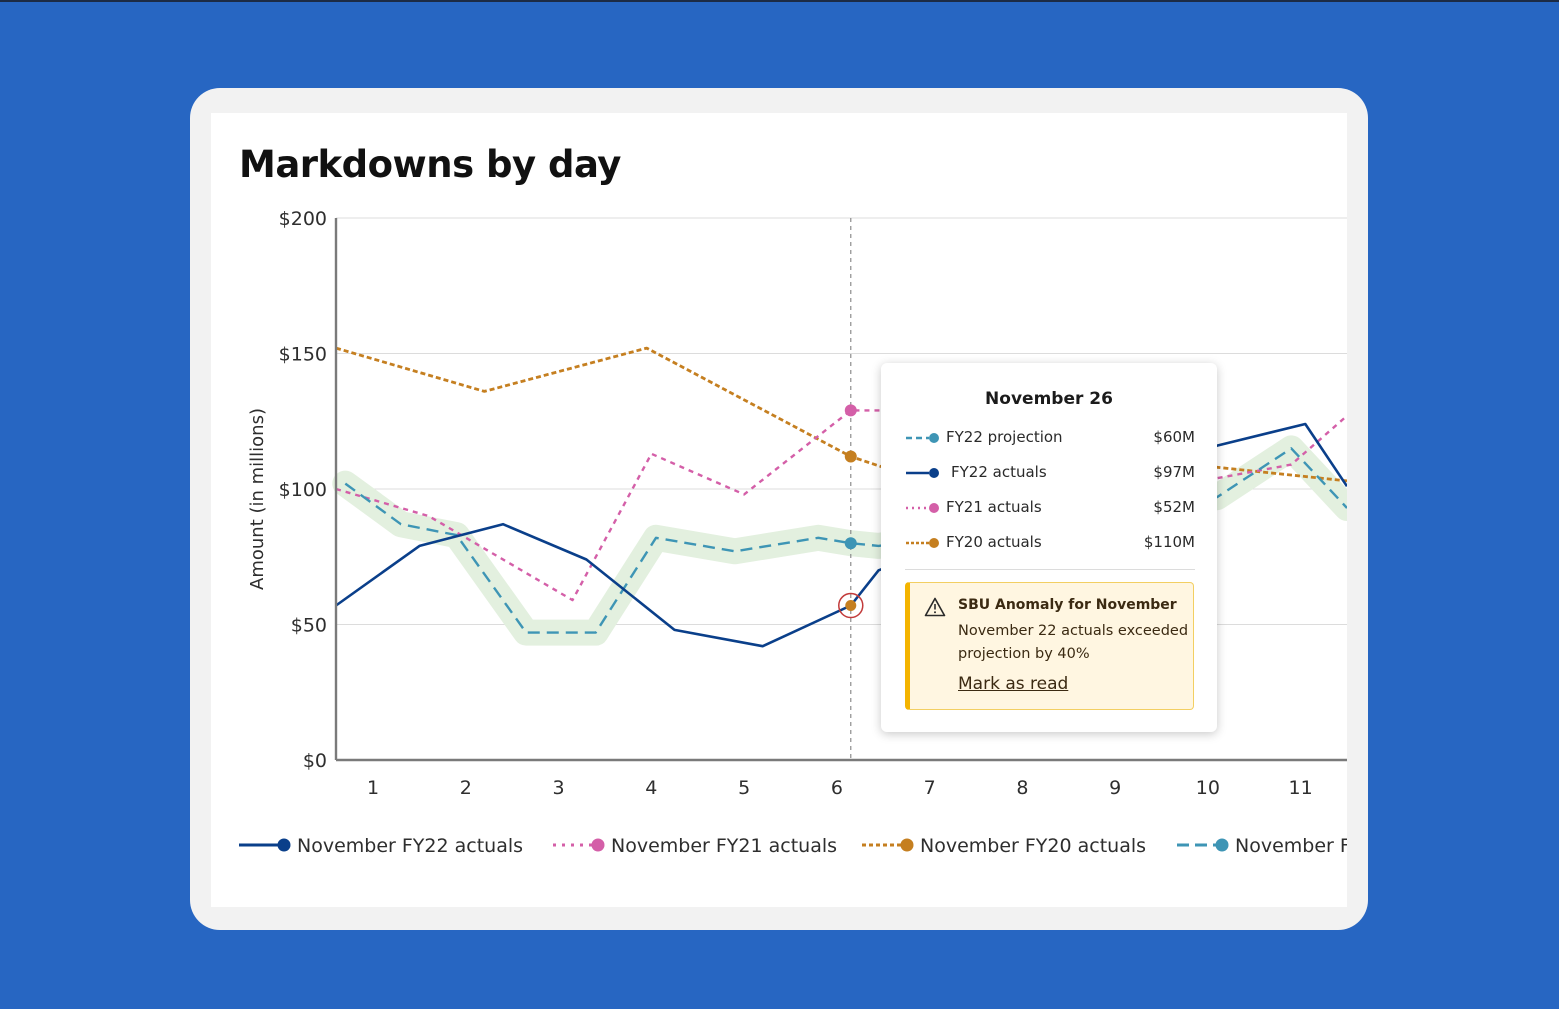 The height and width of the screenshot is (1009, 1559). I want to click on y-tick-label: $150, so click(303, 355).